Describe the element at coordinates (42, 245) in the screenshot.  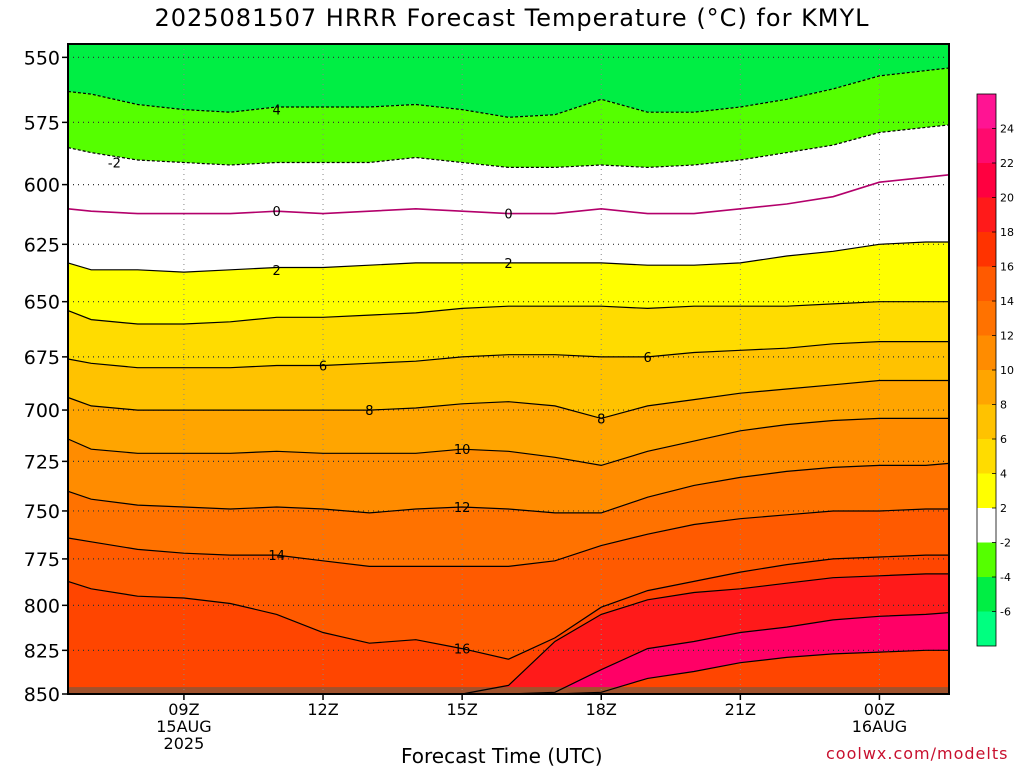
I see `y-tick-label: 625` at that location.